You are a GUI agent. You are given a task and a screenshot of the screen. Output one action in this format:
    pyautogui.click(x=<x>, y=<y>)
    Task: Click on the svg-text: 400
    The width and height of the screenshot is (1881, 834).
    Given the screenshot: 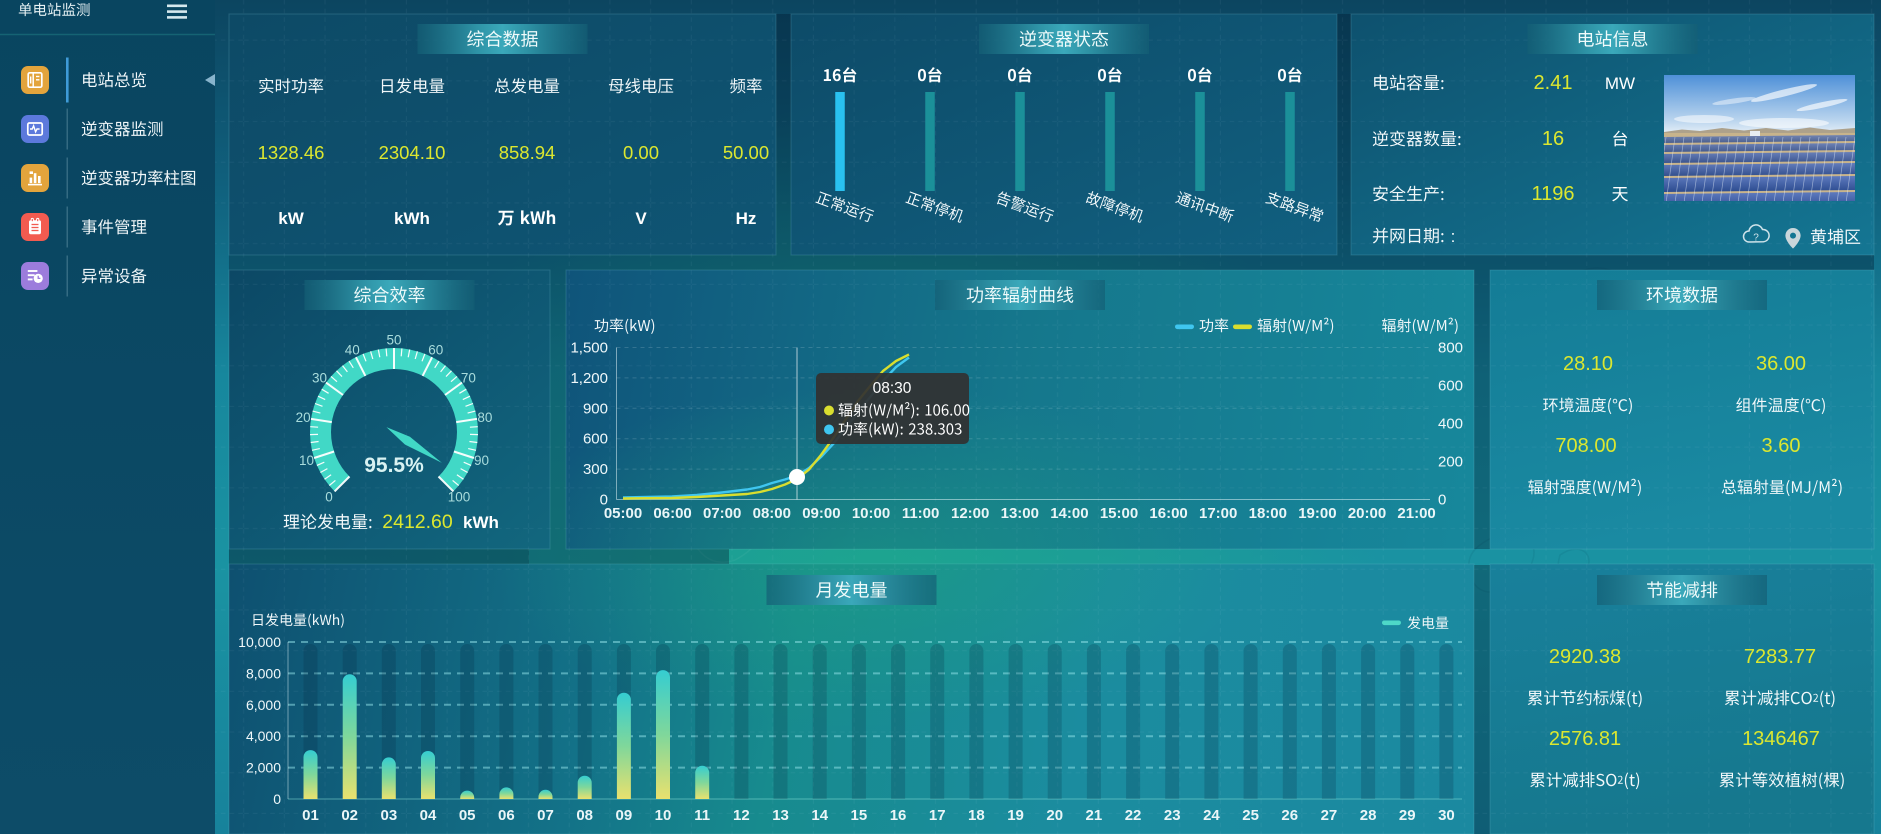 What is the action you would take?
    pyautogui.click(x=1450, y=424)
    